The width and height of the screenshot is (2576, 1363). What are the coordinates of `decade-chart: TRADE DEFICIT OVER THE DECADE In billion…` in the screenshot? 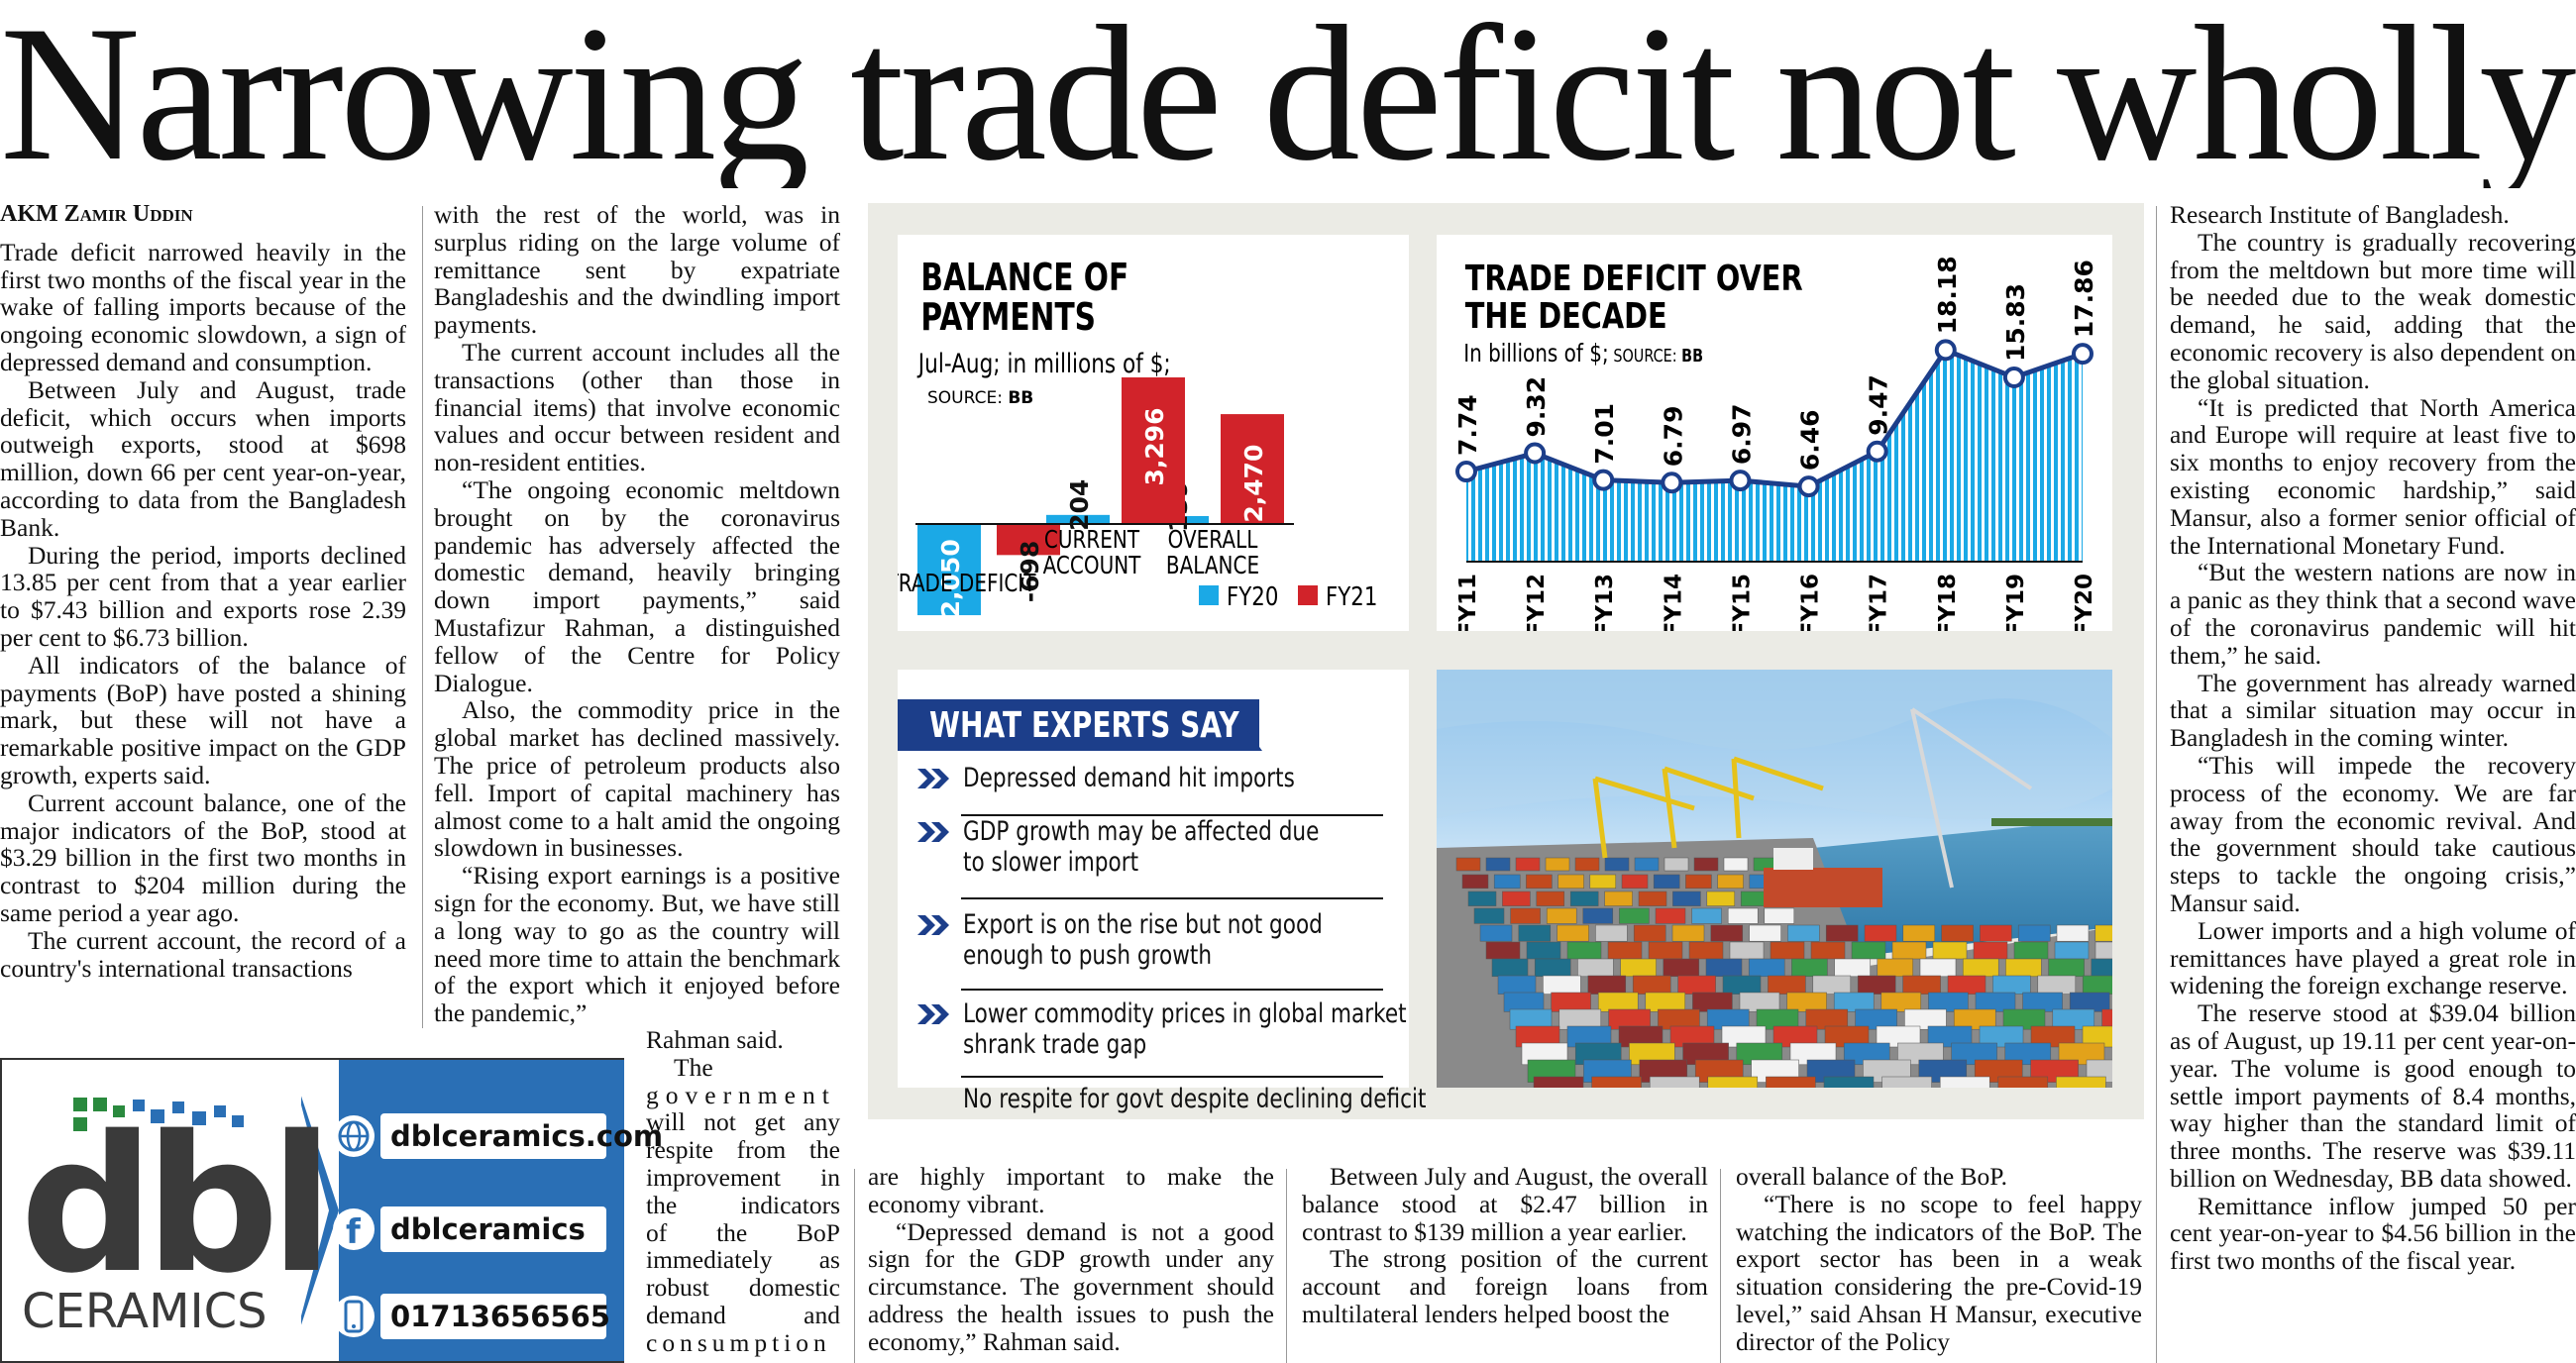 It's located at (1775, 443).